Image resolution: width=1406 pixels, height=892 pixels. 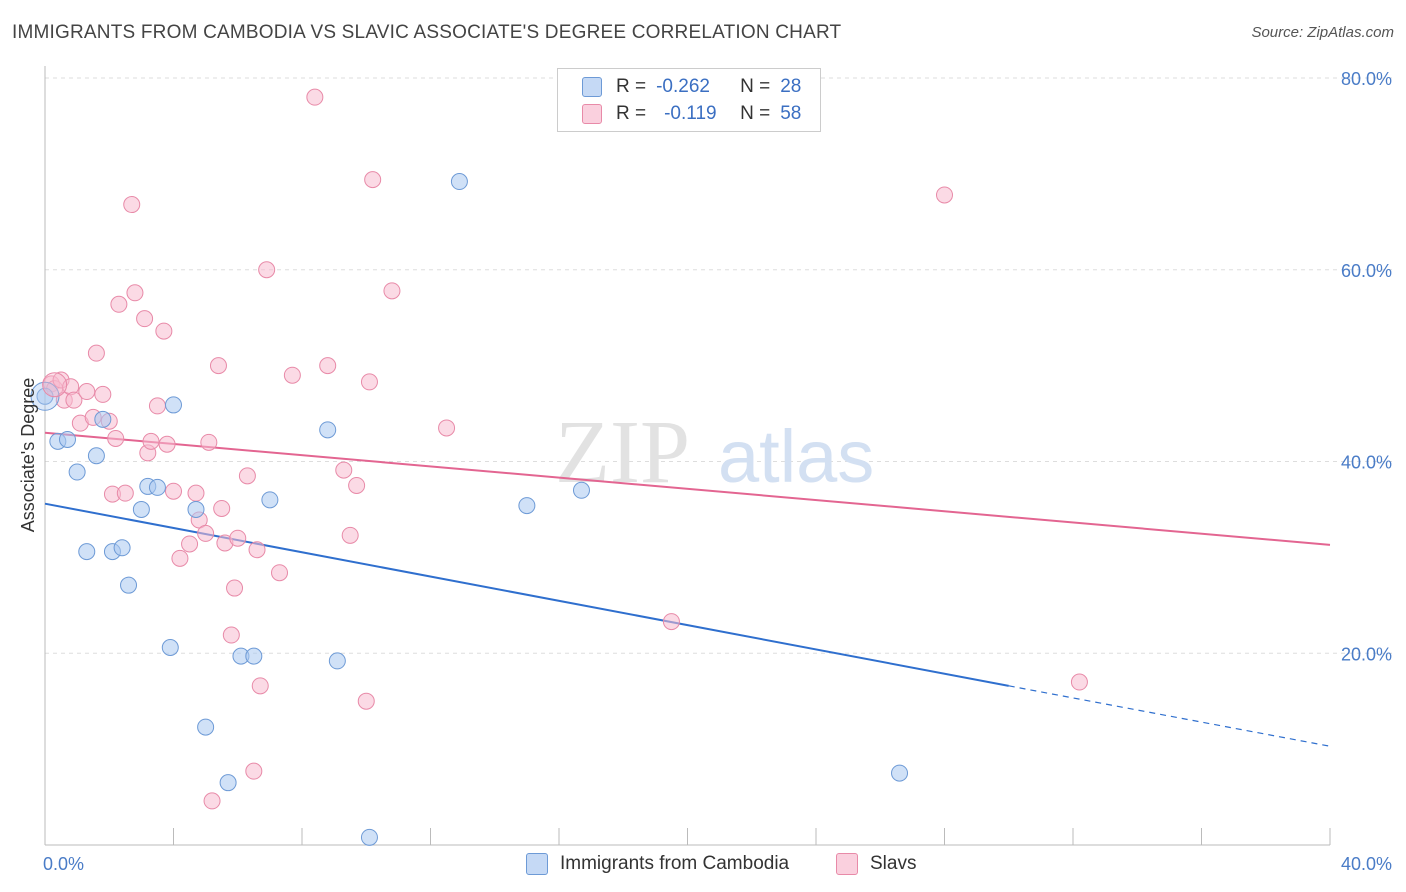 I want to click on legend-row-cambodia: R = -0.262 N = 28, so click(x=691, y=87).